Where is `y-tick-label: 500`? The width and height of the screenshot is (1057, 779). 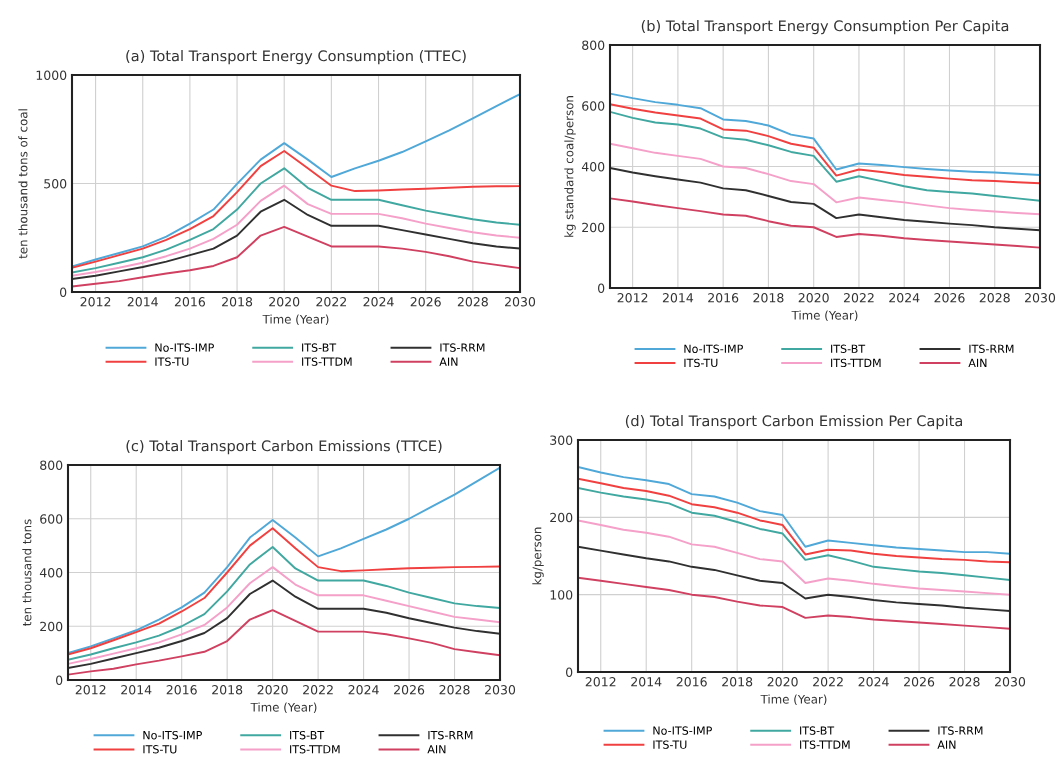 y-tick-label: 500 is located at coordinates (55, 183).